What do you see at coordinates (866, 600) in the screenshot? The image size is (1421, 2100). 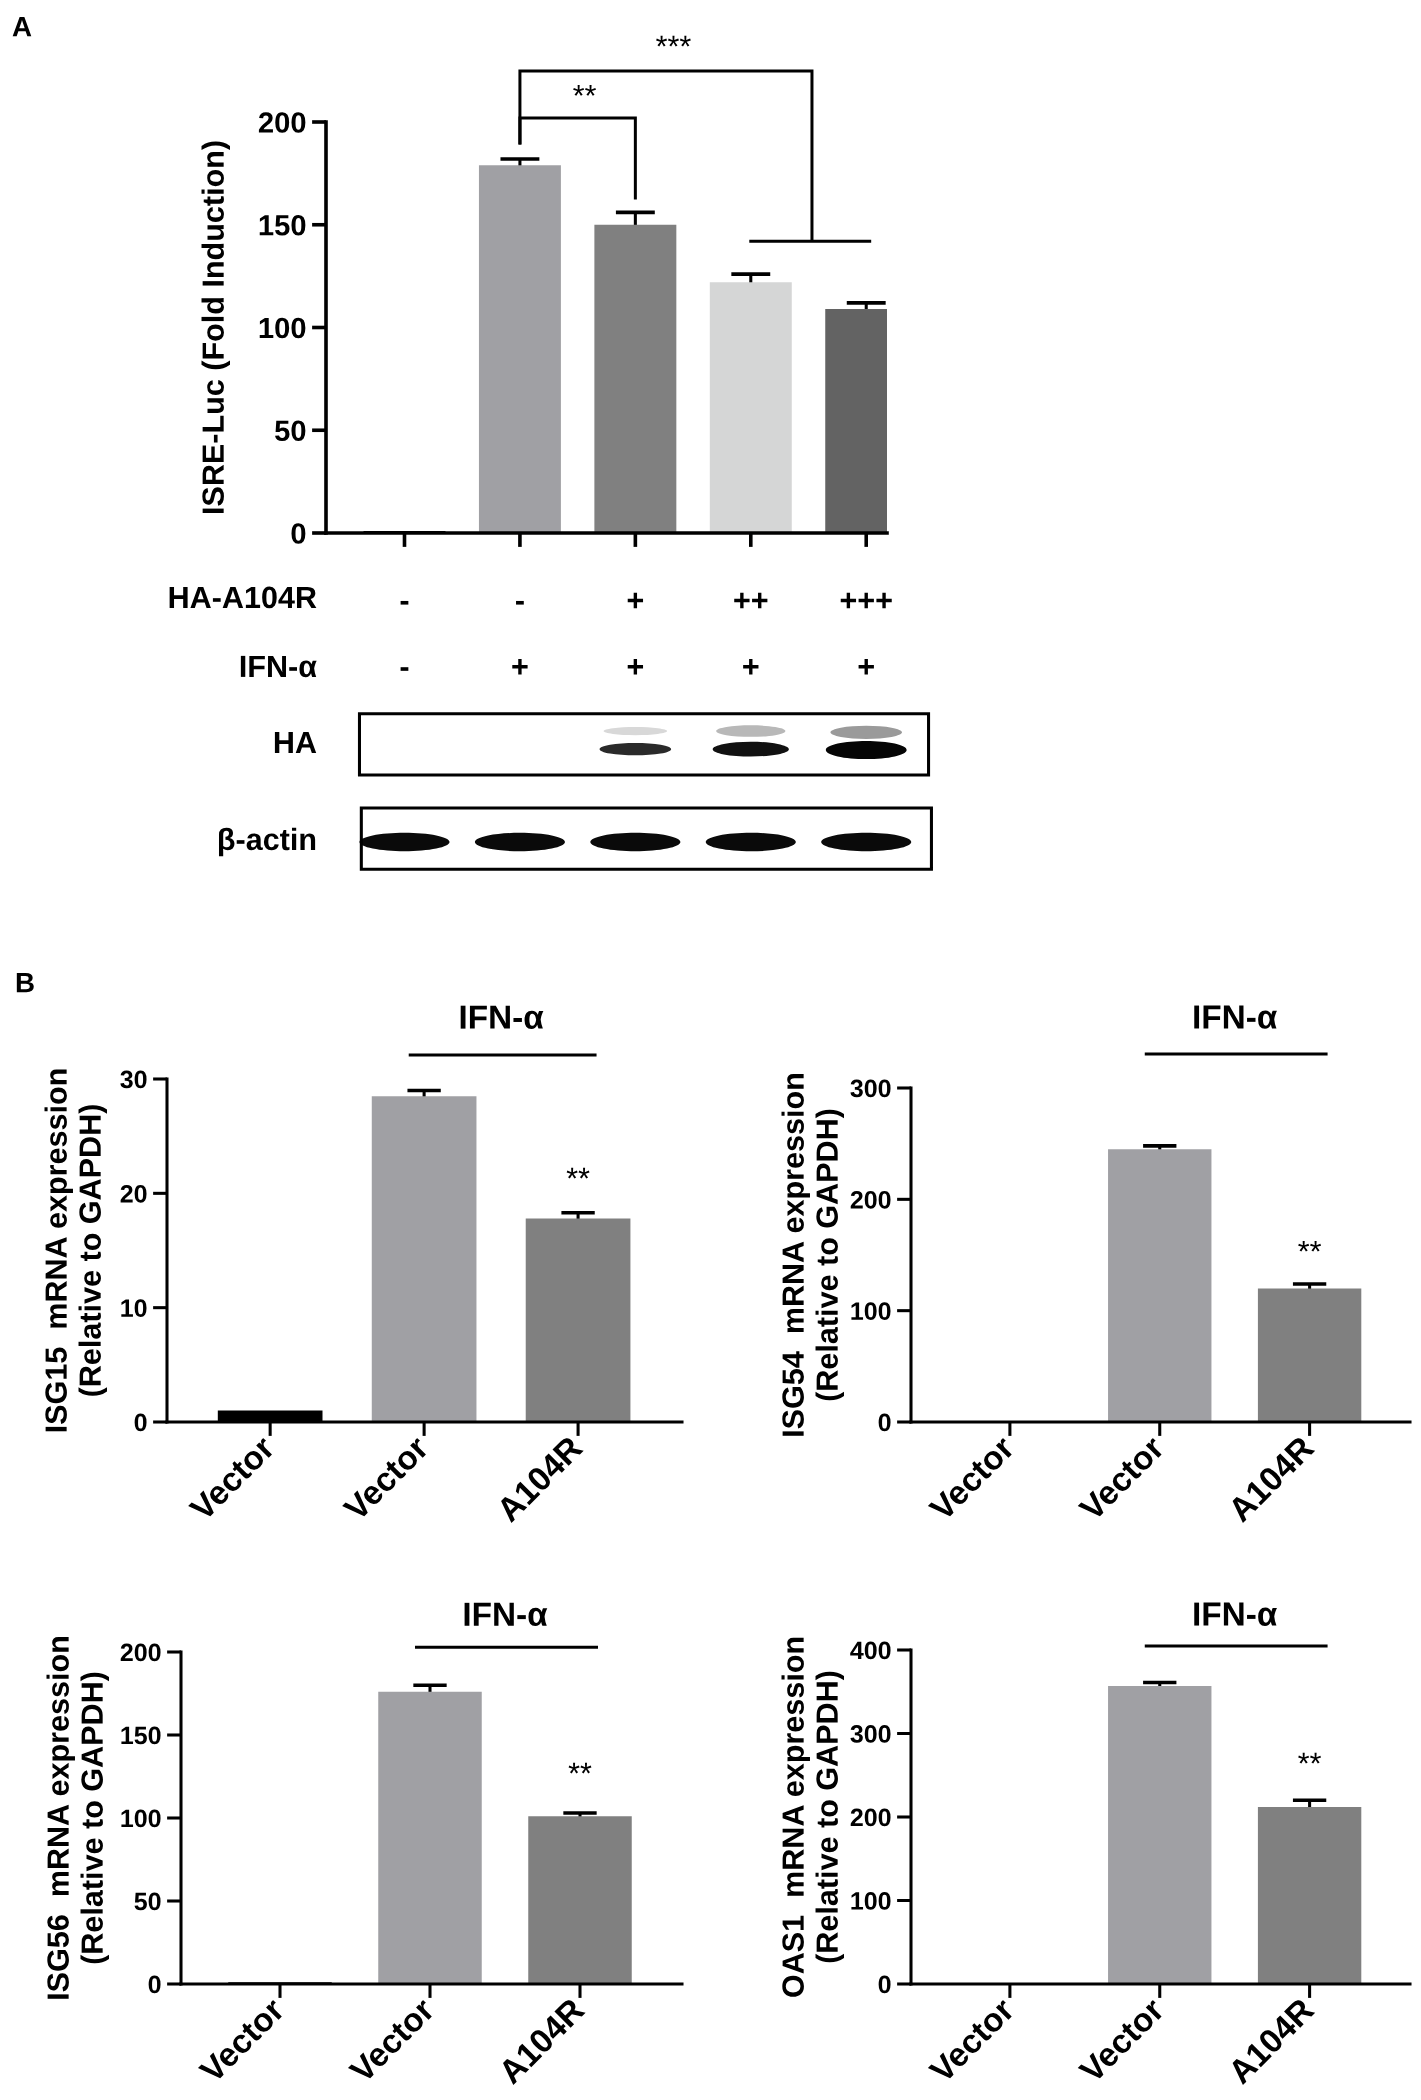 I see `x-tick-label: +++` at bounding box center [866, 600].